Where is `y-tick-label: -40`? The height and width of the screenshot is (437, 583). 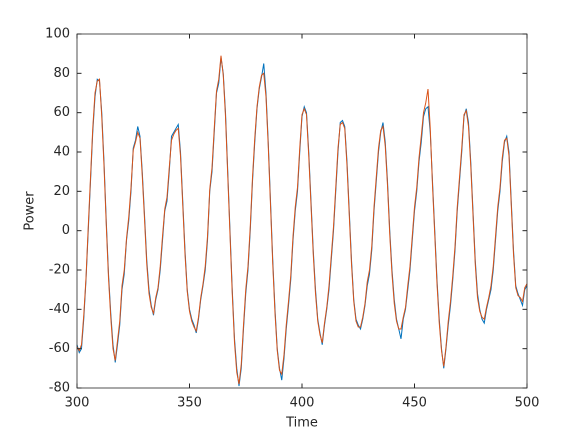 y-tick-label: -40 is located at coordinates (59, 309).